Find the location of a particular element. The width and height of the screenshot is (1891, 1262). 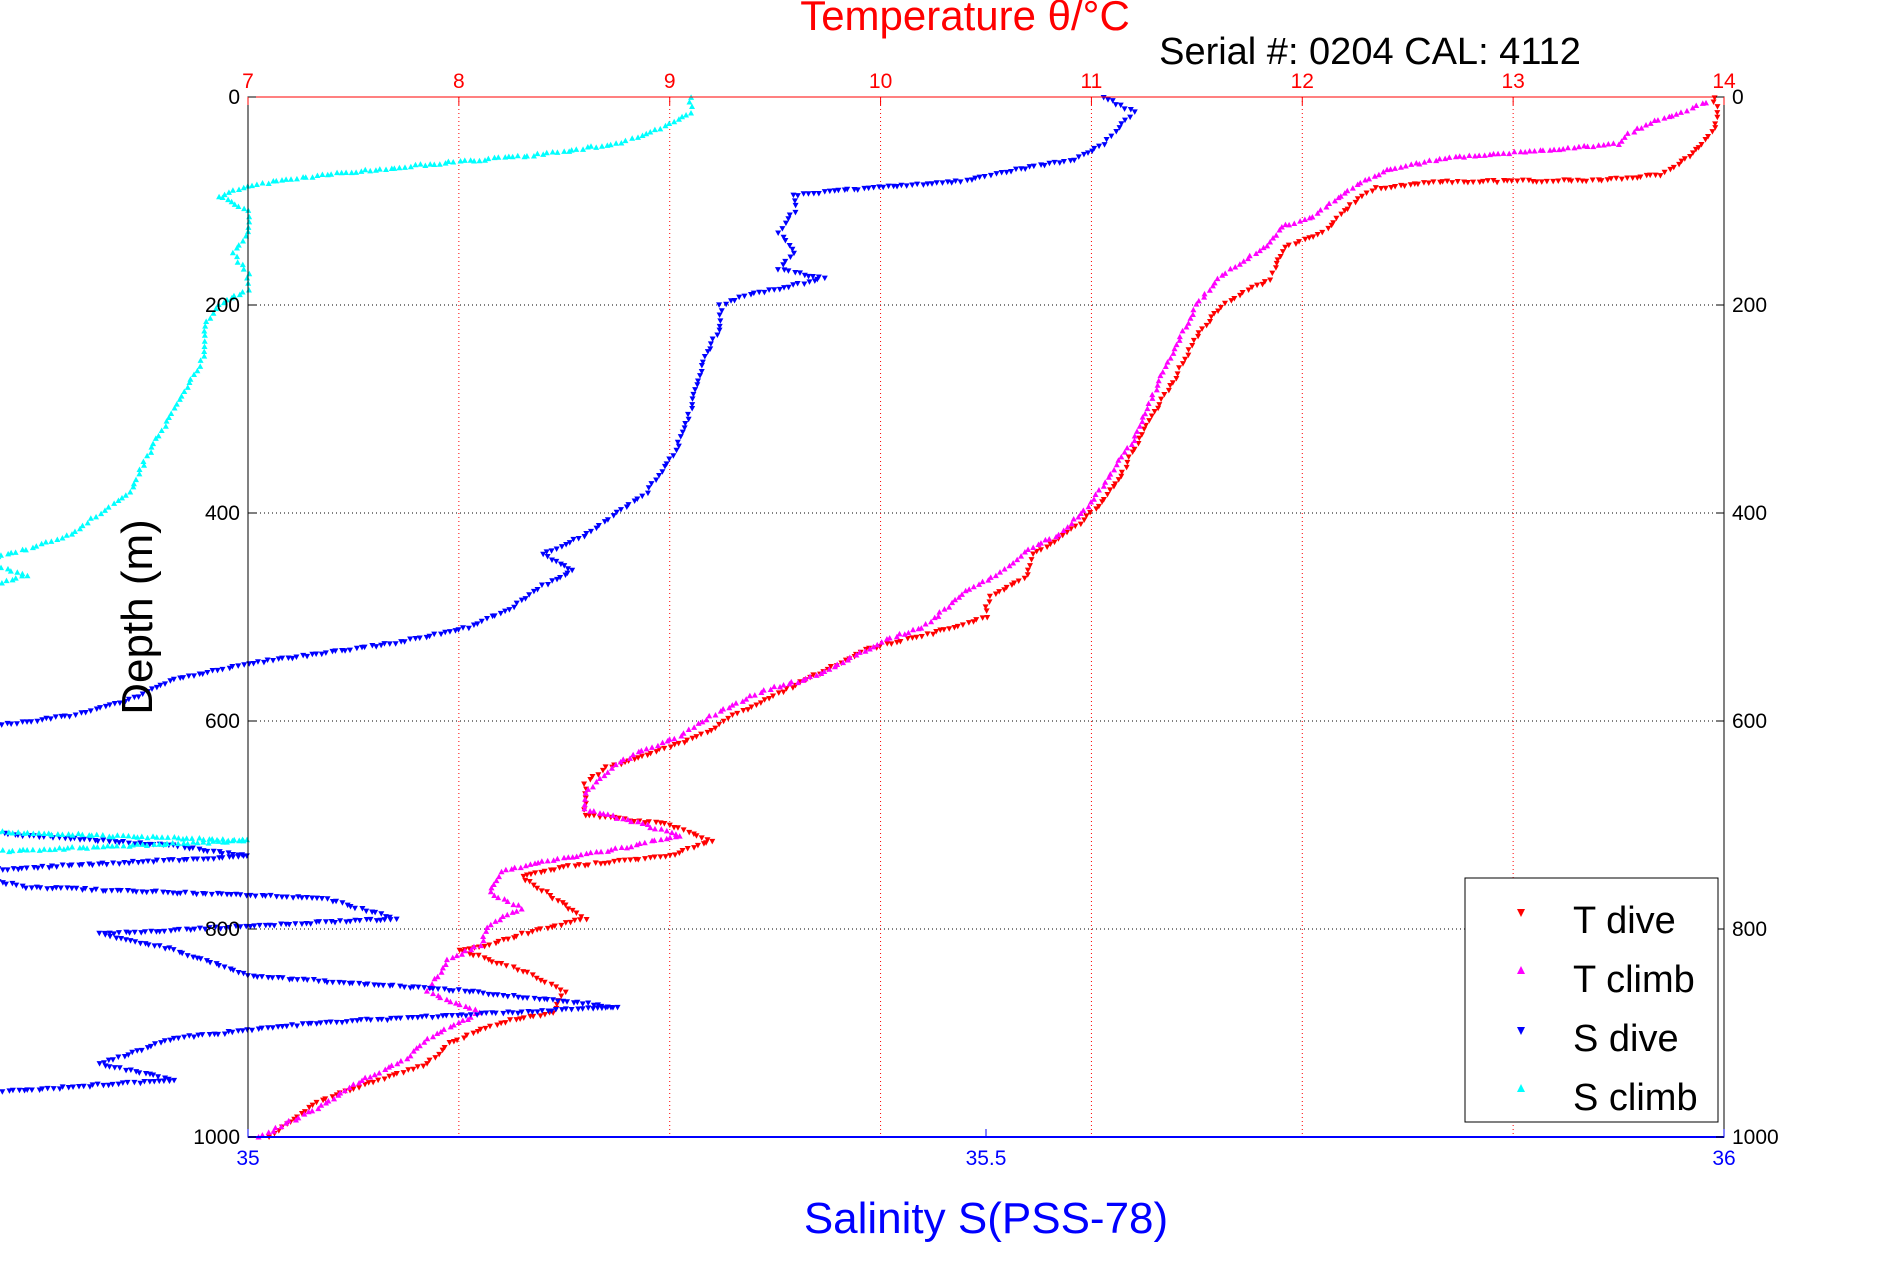

legend-marker-s-climb is located at coordinates (1521, 1088).